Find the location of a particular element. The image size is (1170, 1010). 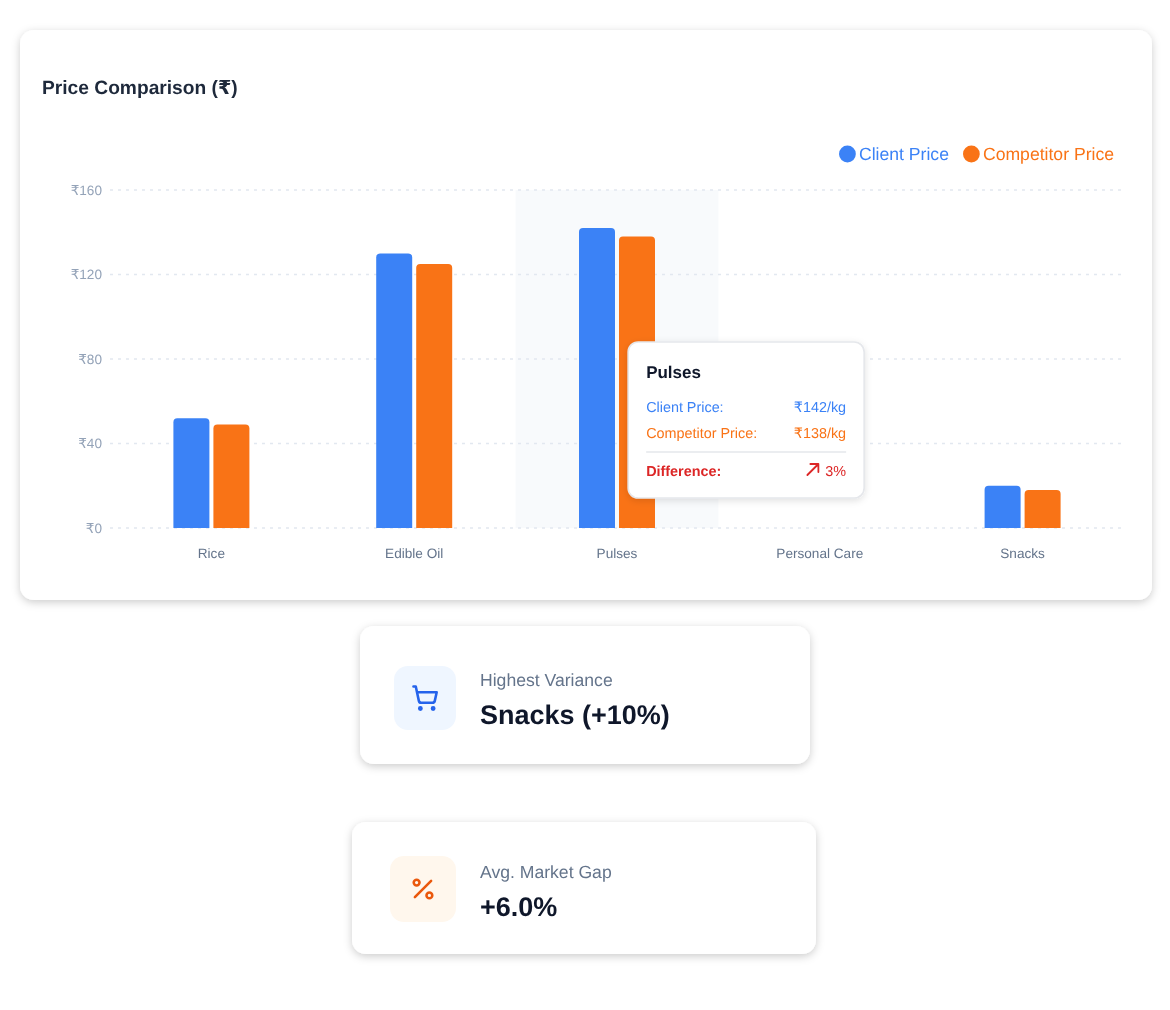

annotation: Pulses is located at coordinates (674, 372).